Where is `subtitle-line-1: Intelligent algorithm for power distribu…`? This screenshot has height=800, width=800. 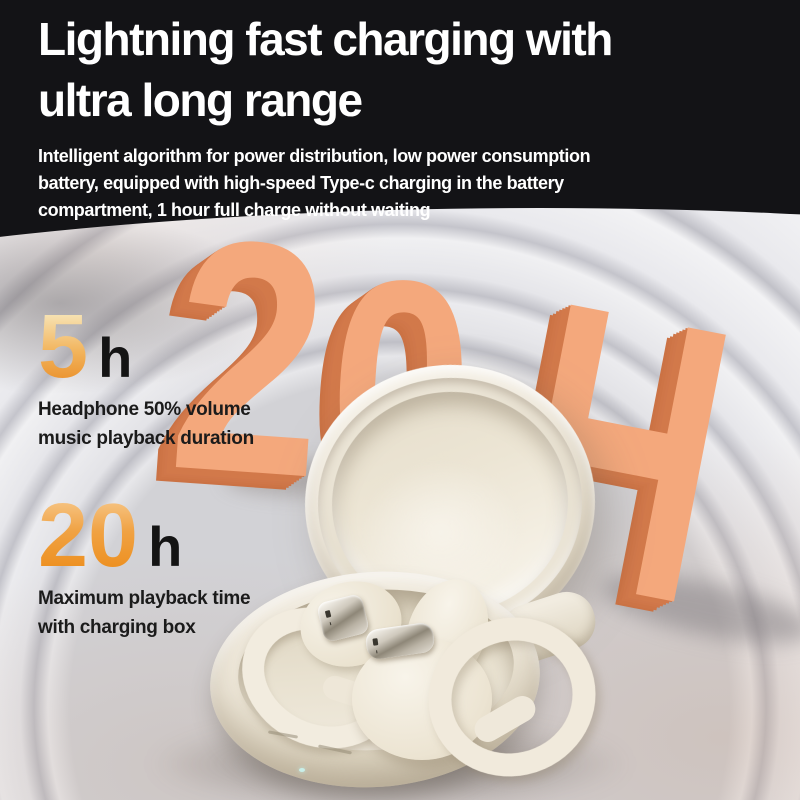 subtitle-line-1: Intelligent algorithm for power distribu… is located at coordinates (314, 156).